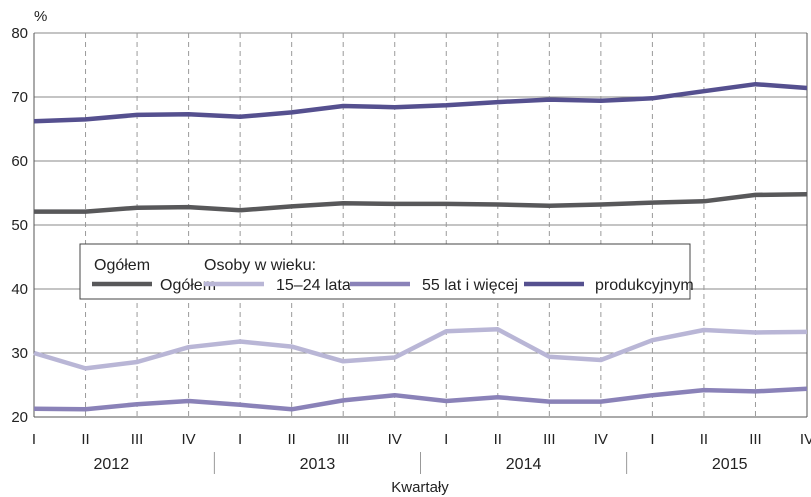 This screenshot has height=497, width=811. I want to click on year-label: 2015, so click(730, 464).